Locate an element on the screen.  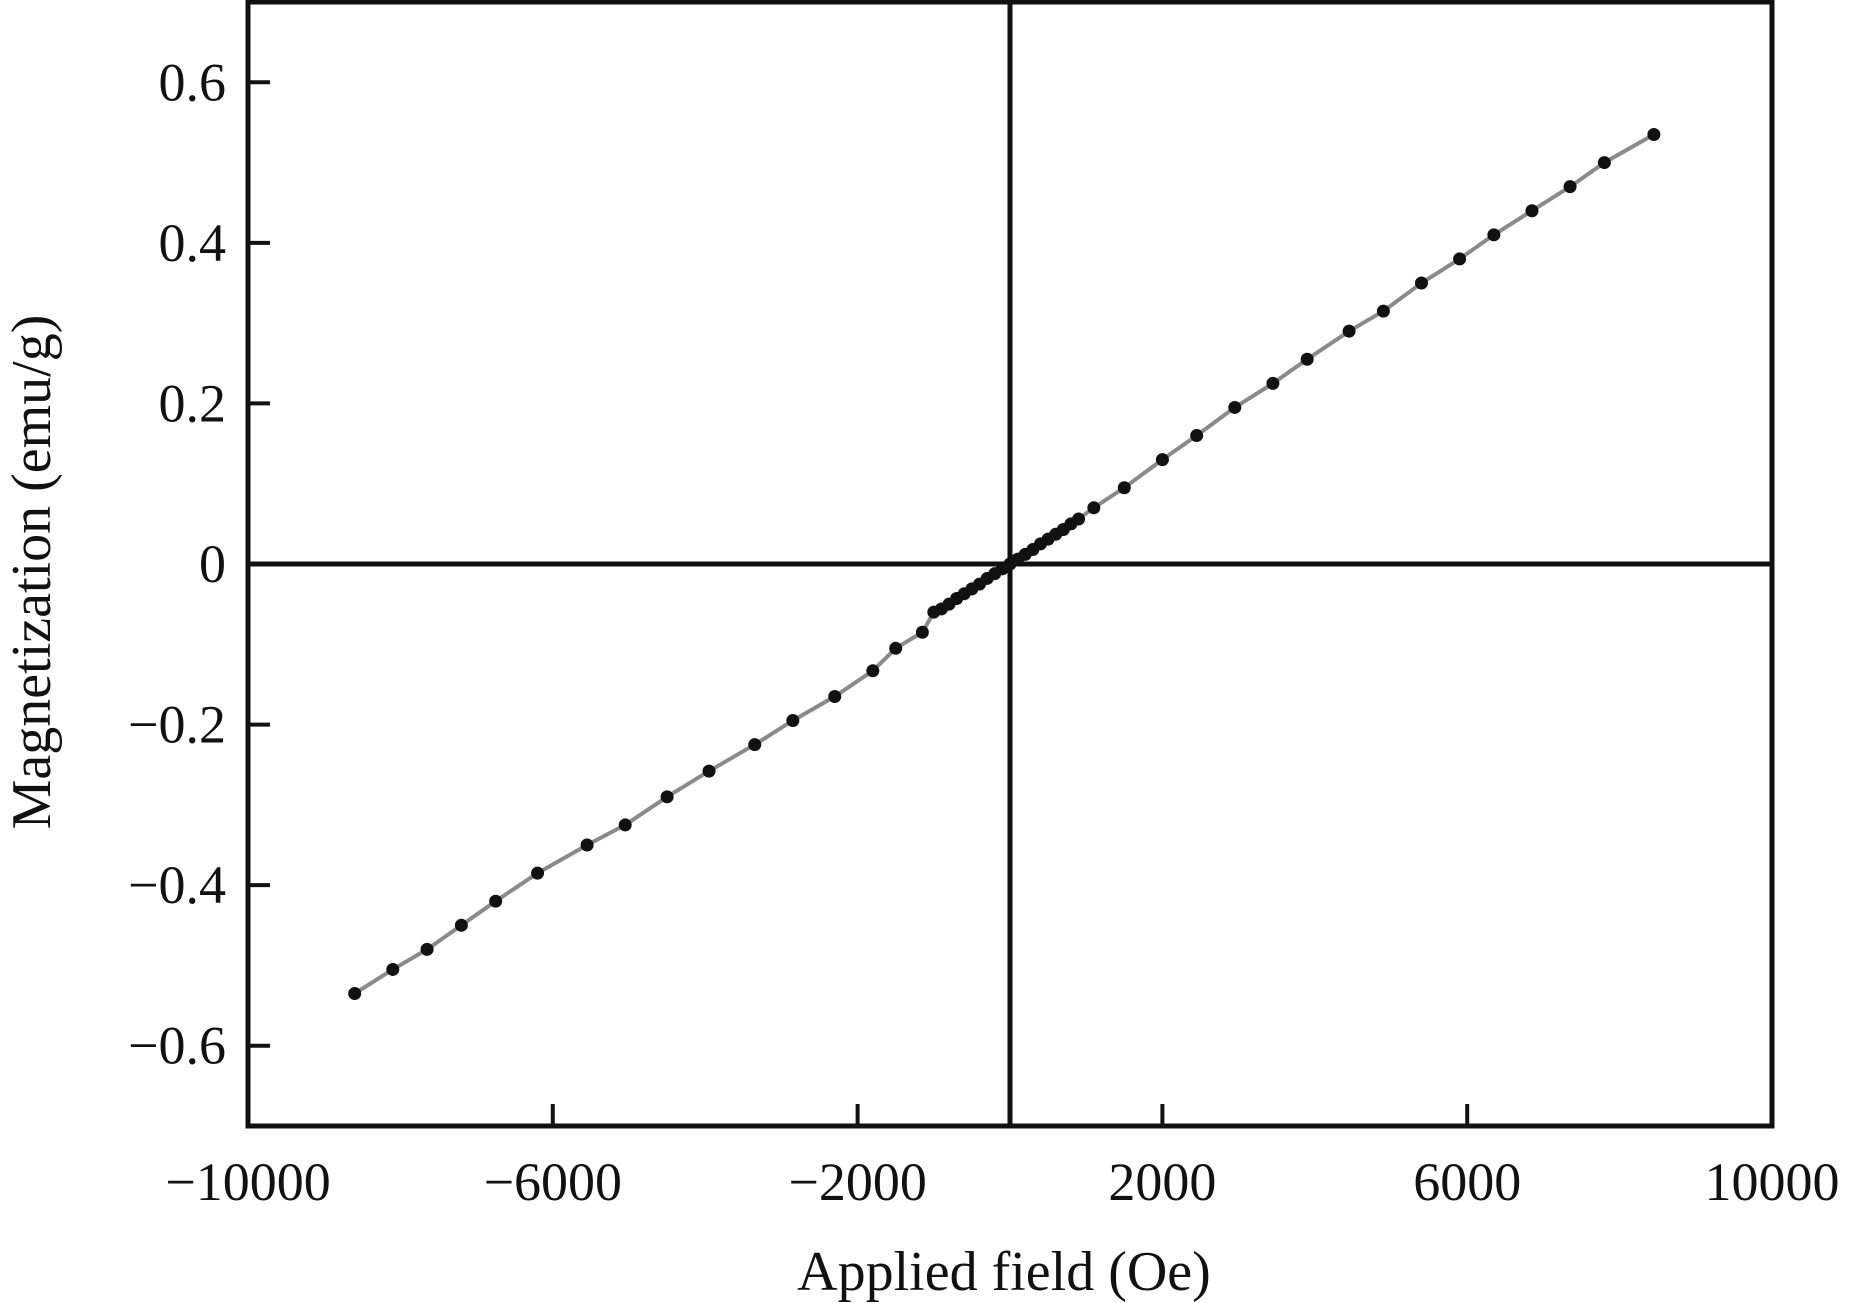
x-tick-label: 6000 is located at coordinates (1467, 1182).